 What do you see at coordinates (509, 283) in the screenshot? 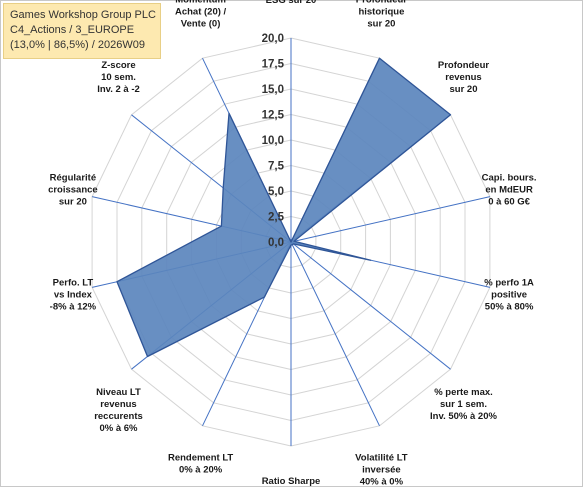
I see `axis-label-line: % perfo 1A` at bounding box center [509, 283].